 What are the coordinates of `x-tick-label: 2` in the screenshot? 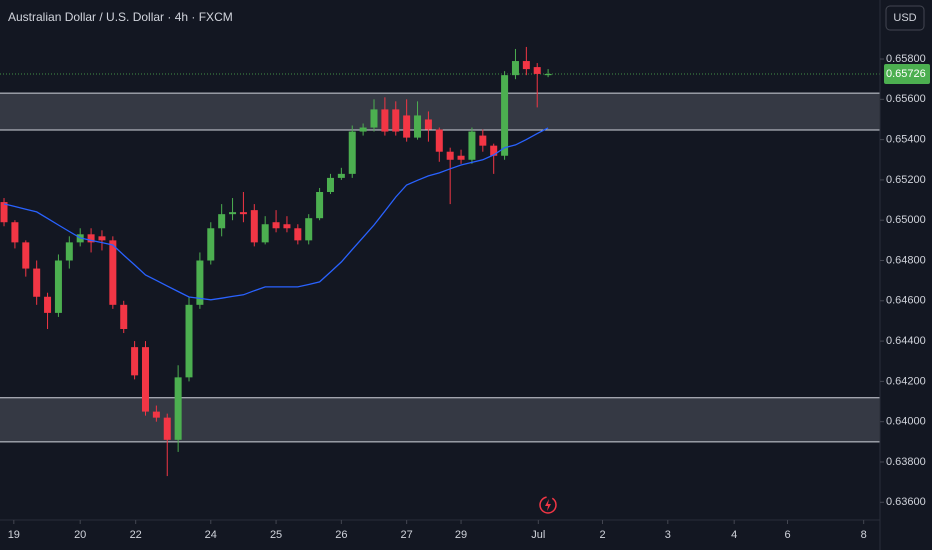 It's located at (602, 535).